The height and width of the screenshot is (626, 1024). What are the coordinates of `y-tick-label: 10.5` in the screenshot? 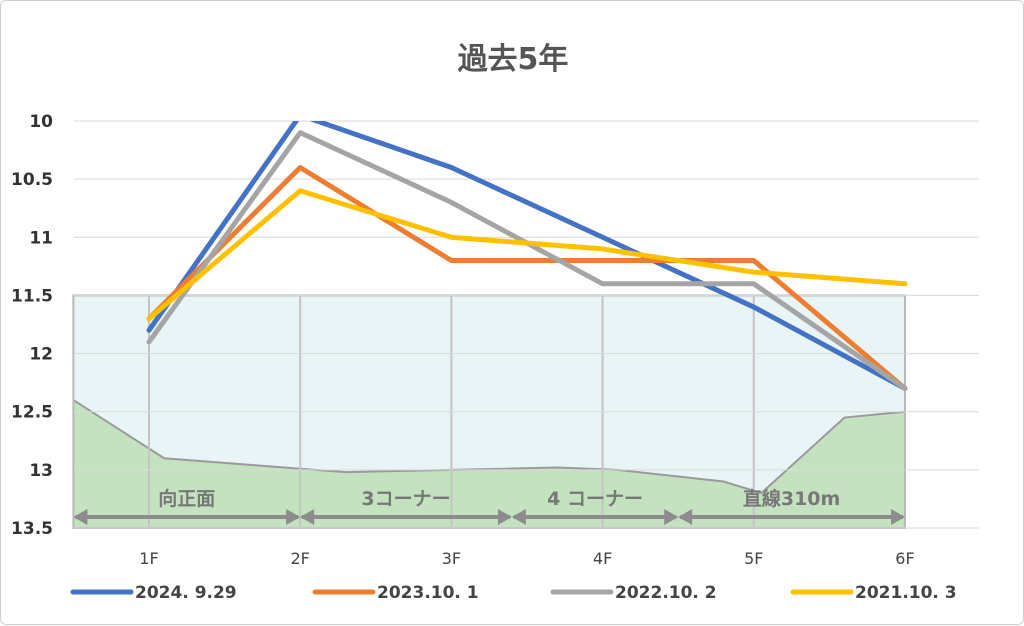 It's located at (32, 180).